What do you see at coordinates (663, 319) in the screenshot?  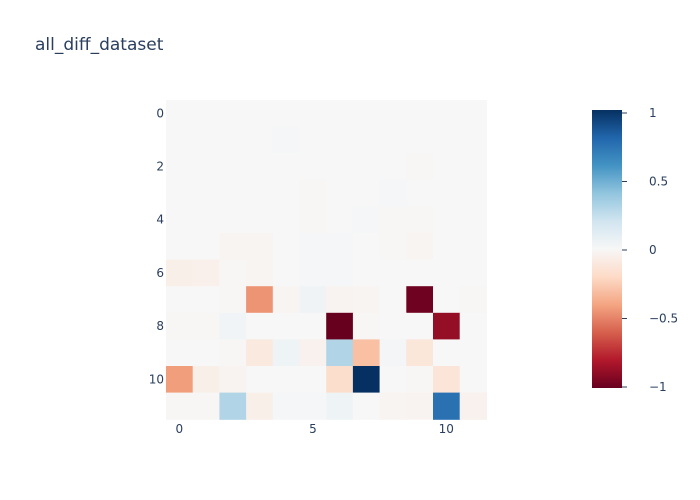 I see `colorbar-tick-label: −0.5` at bounding box center [663, 319].